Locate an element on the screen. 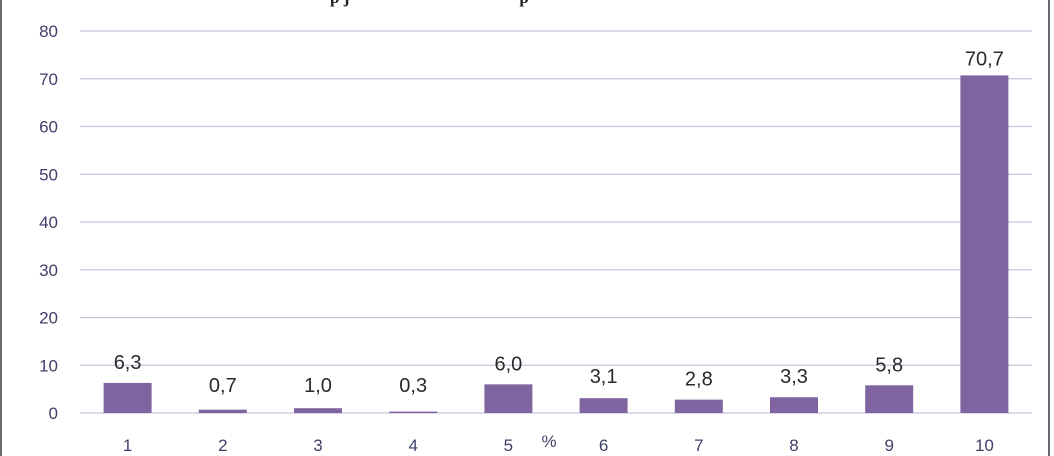 This screenshot has width=1054, height=456. x-tick-label: 3 is located at coordinates (317, 445).